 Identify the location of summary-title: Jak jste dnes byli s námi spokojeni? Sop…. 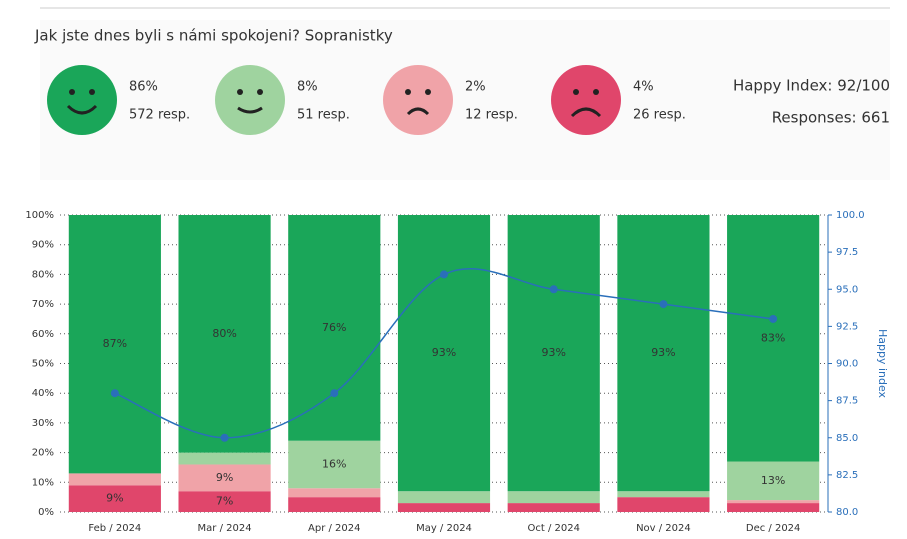
(213, 36).